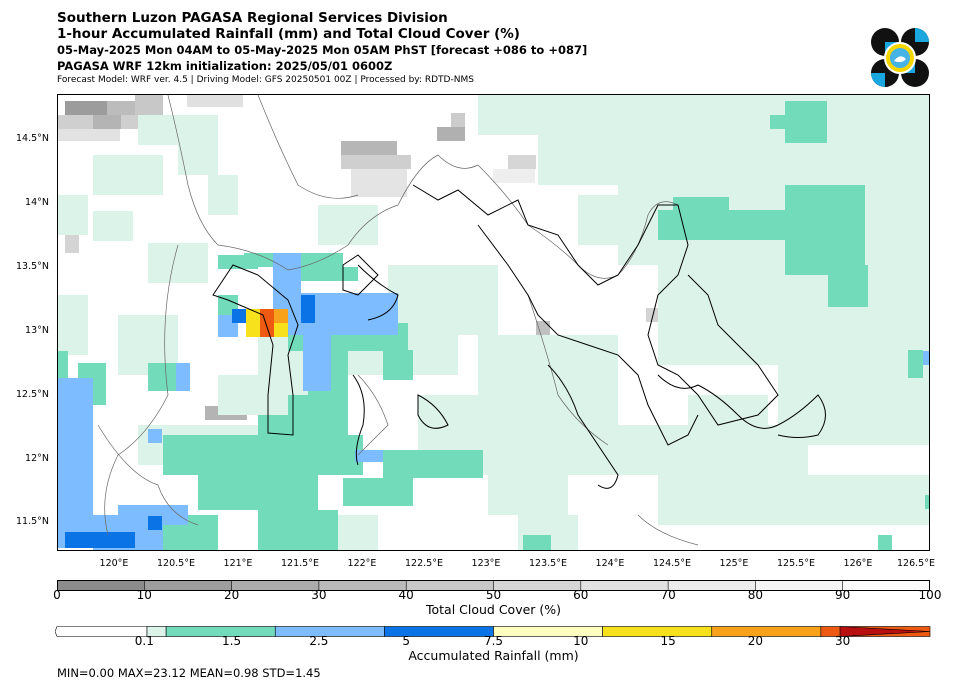  Describe the element at coordinates (486, 563) in the screenshot. I see `lon-label: 123°E` at that location.